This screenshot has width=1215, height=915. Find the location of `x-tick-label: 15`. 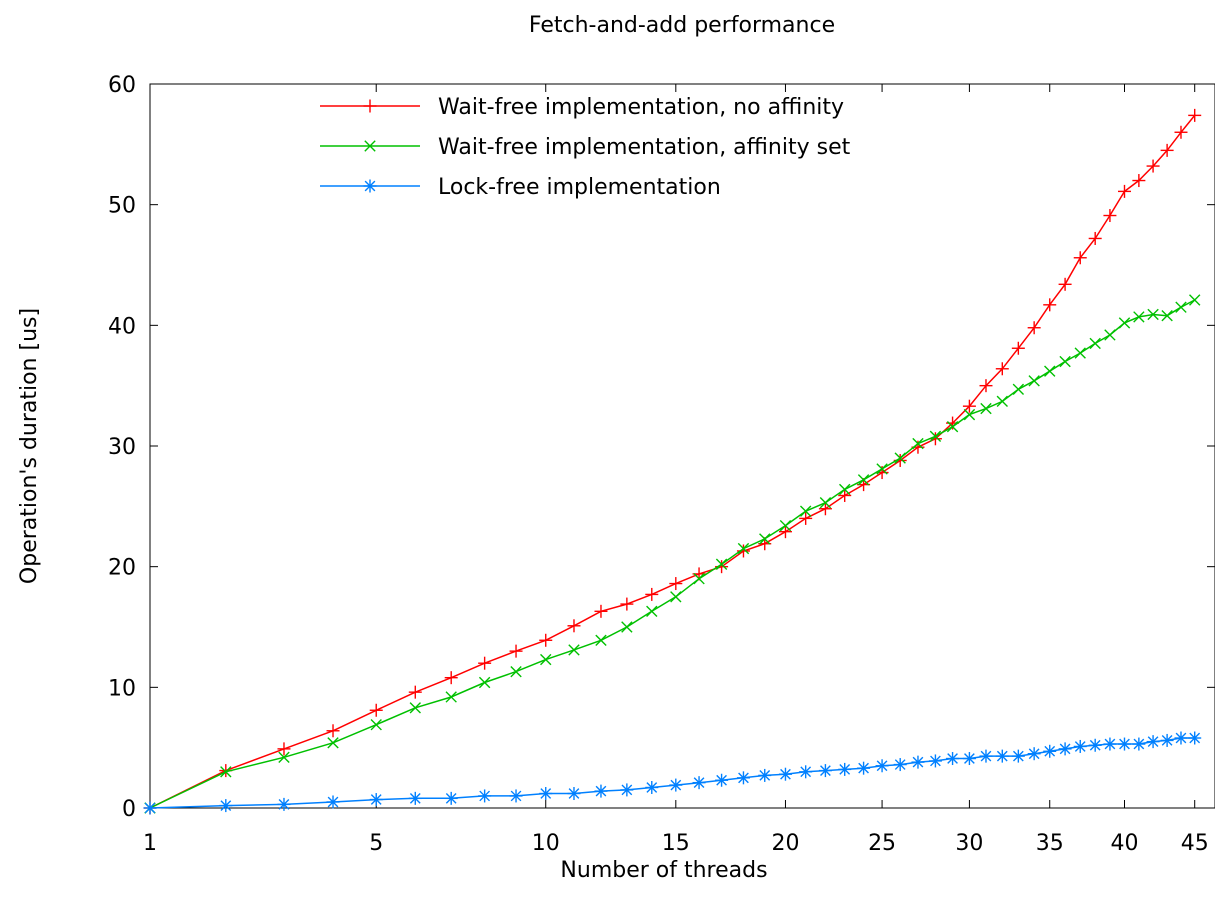

x-tick-label: 15 is located at coordinates (676, 843).